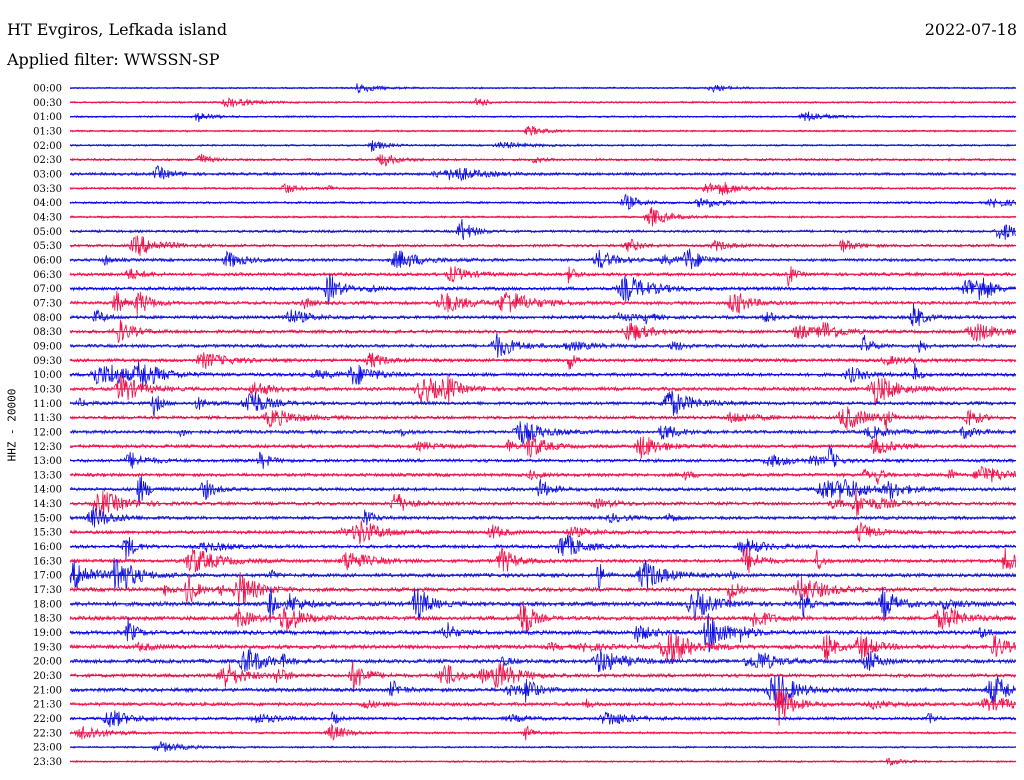  Describe the element at coordinates (47, 748) in the screenshot. I see `row-label: 23:00` at that location.